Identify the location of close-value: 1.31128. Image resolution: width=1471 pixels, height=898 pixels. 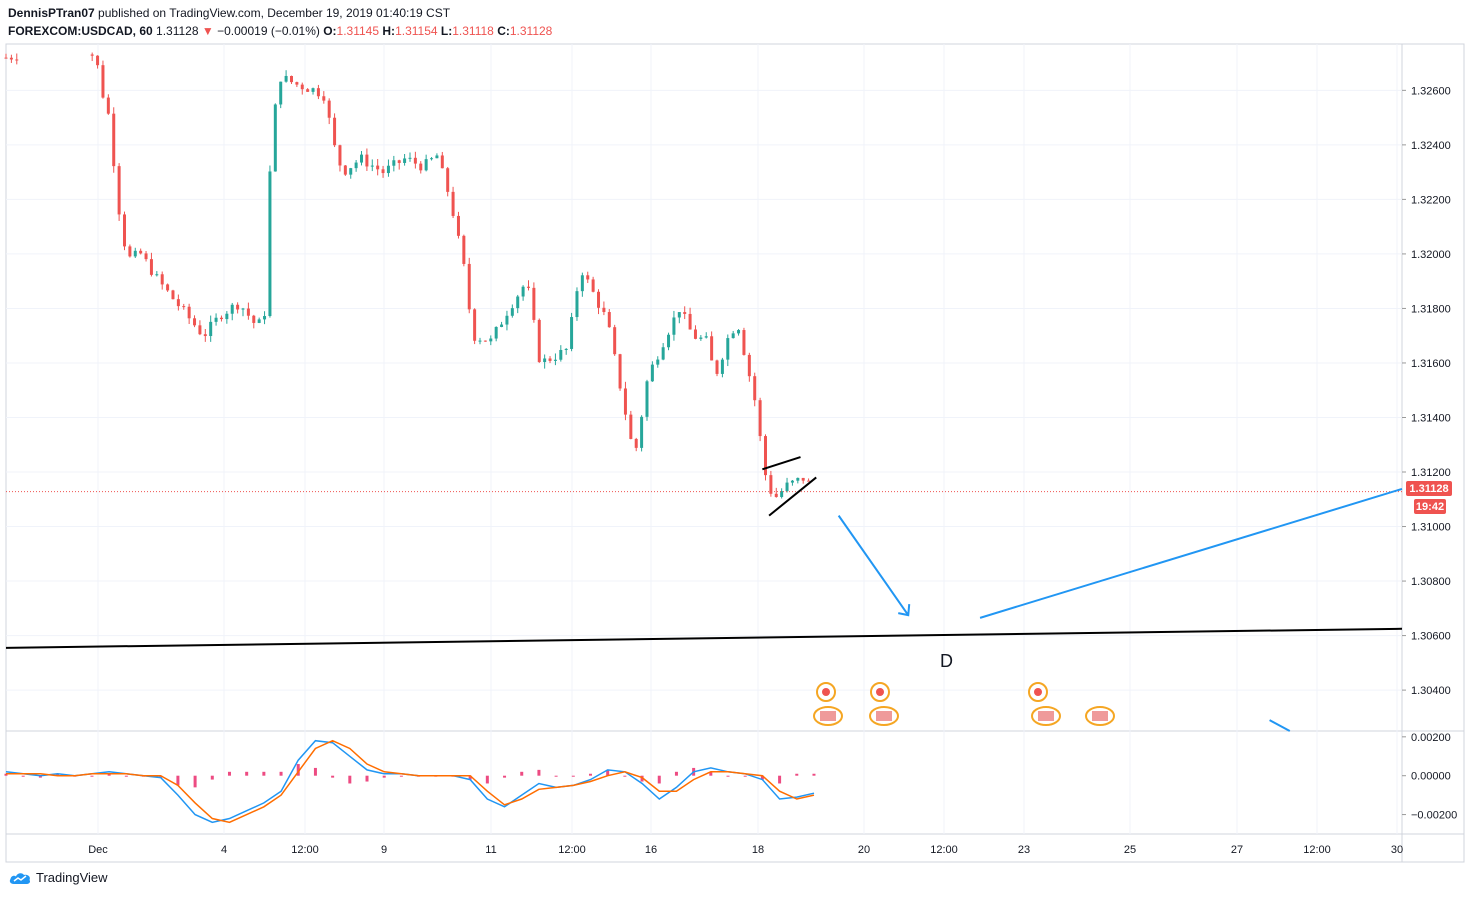
(531, 31).